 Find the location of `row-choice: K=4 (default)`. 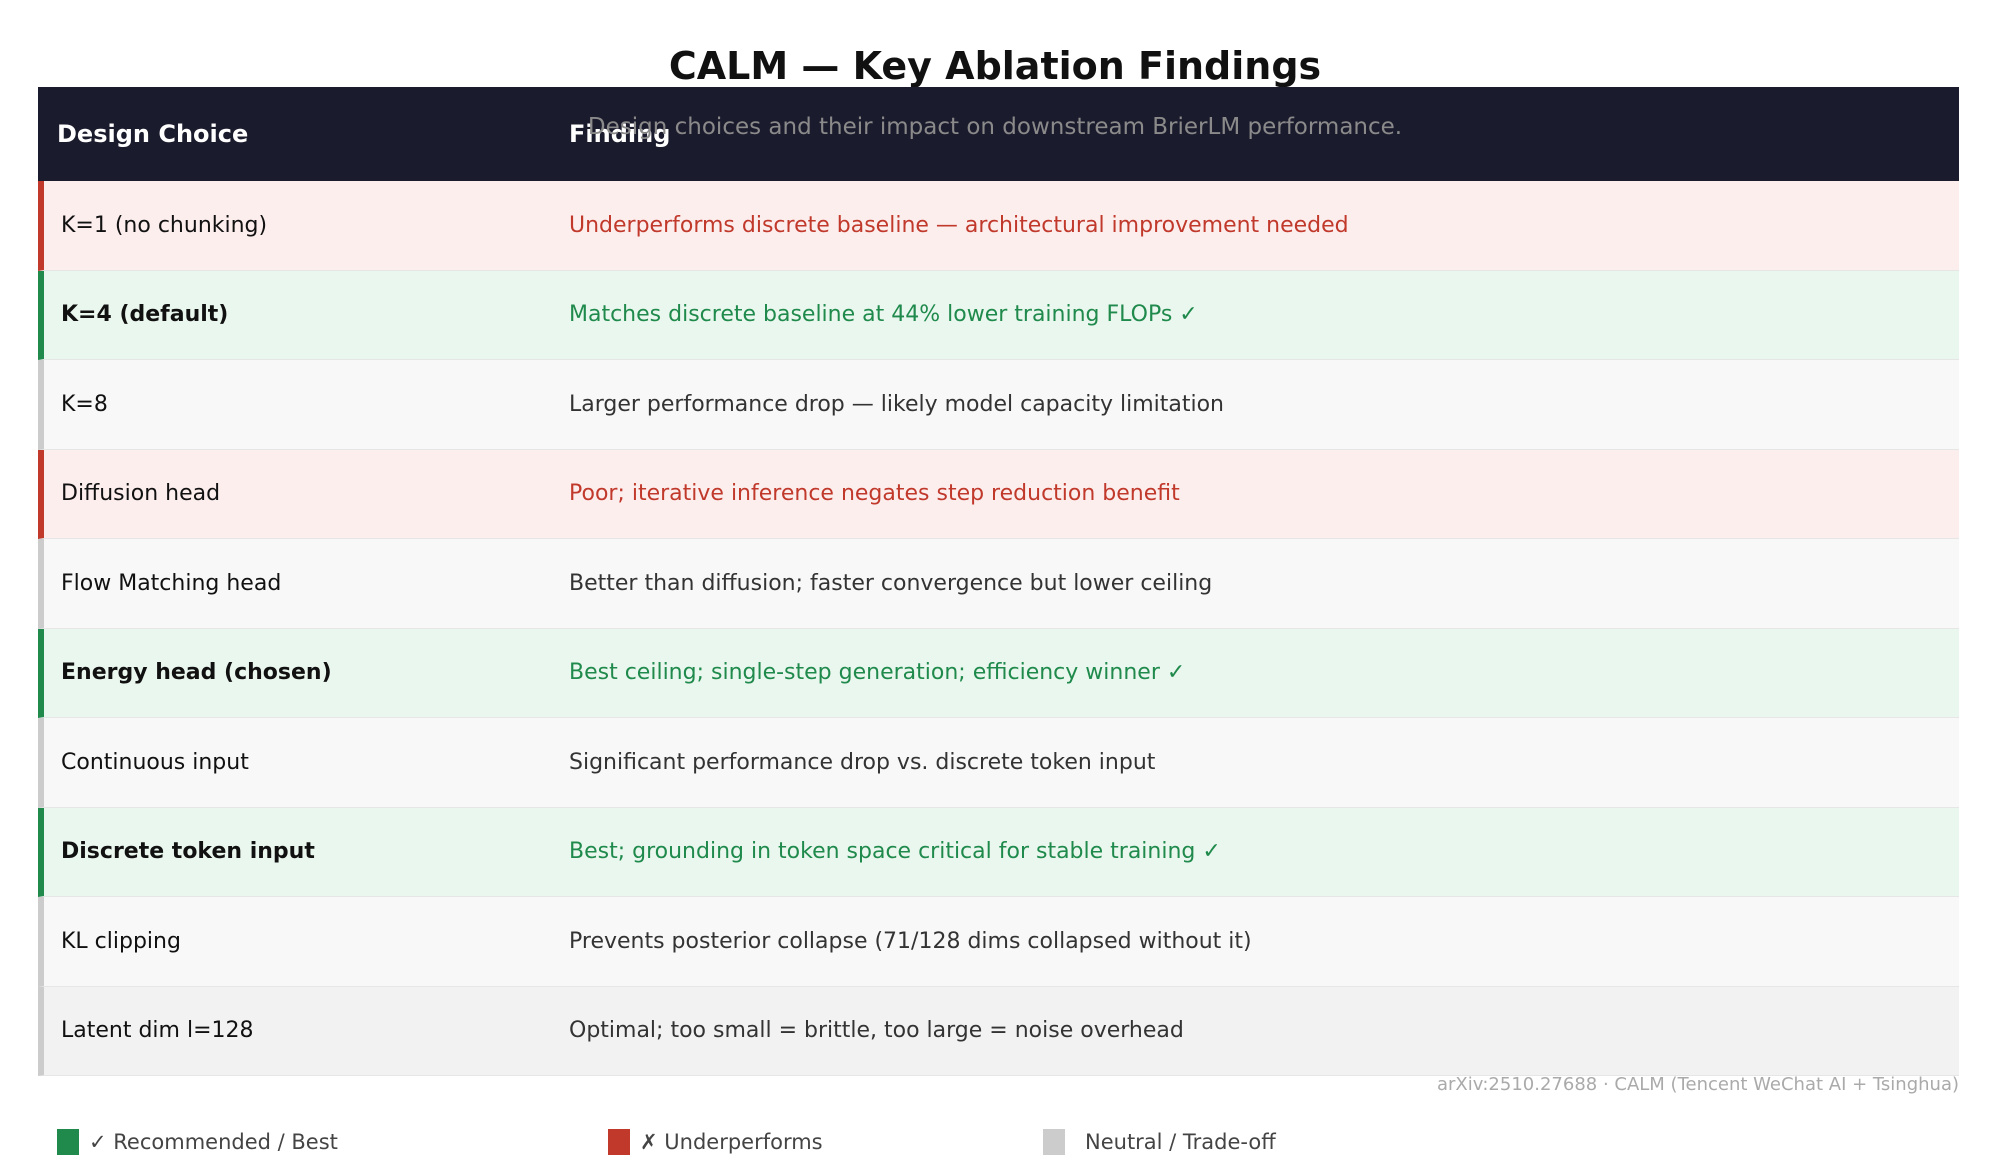

row-choice: K=4 (default) is located at coordinates (145, 315).